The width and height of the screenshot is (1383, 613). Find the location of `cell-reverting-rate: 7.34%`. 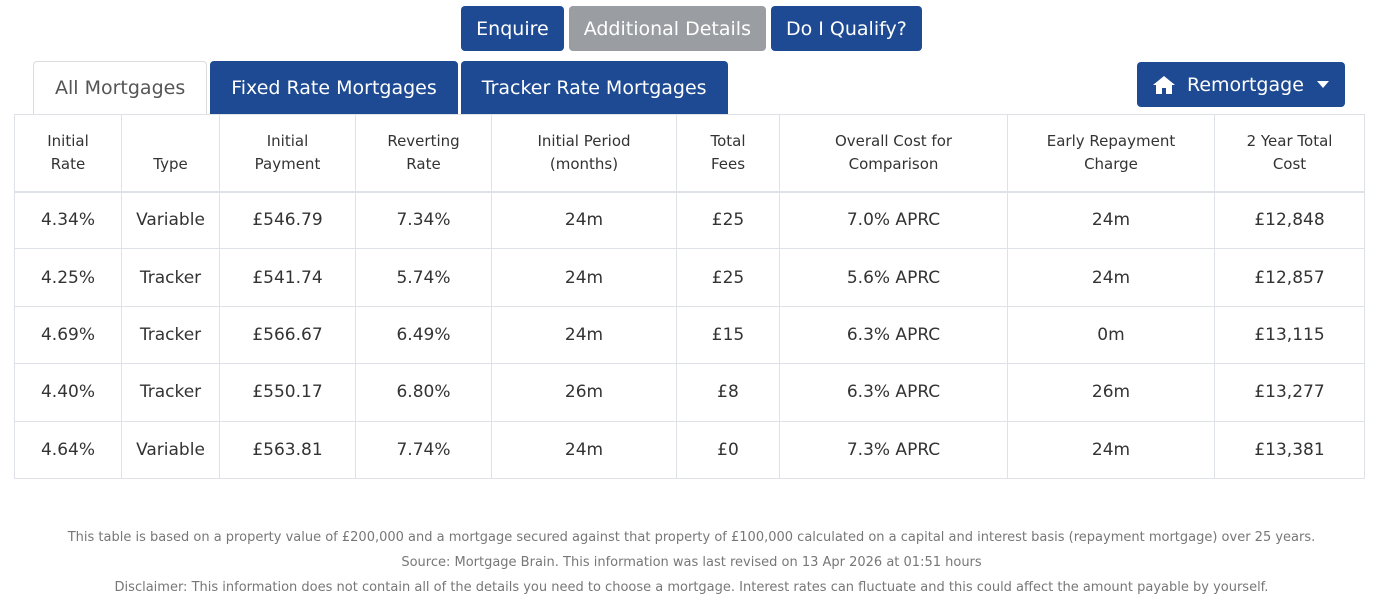

cell-reverting-rate: 7.34% is located at coordinates (423, 220).